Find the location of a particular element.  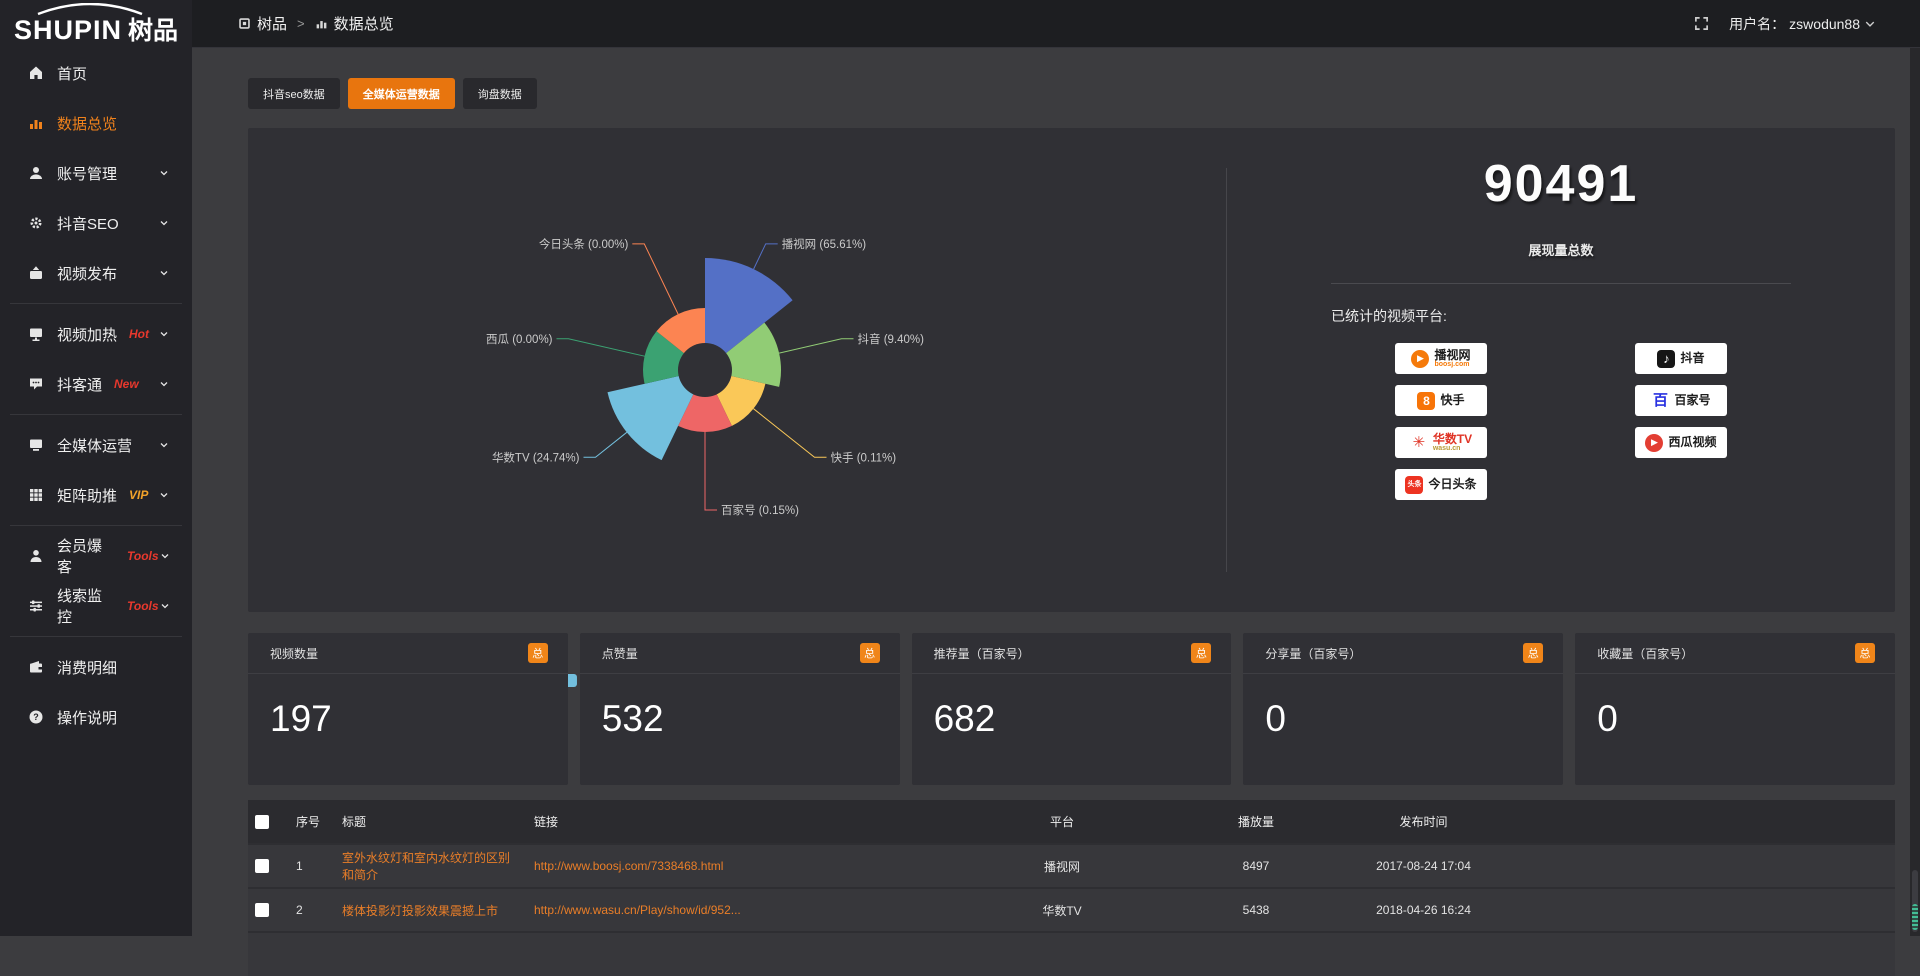

stat-card-header: 分享量（百家号） 总 is located at coordinates (1403, 653).